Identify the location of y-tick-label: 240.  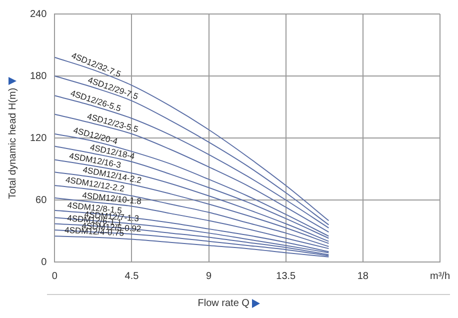
(39, 14).